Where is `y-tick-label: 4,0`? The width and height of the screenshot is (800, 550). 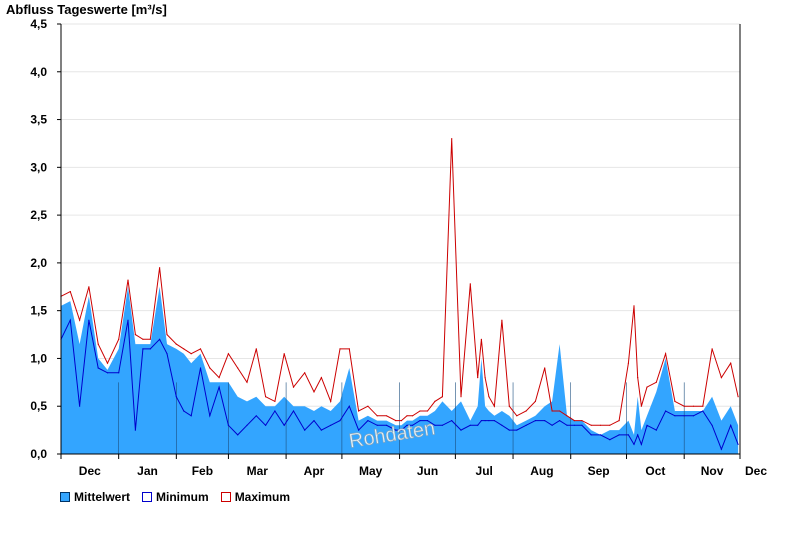 y-tick-label: 4,0 is located at coordinates (38, 72).